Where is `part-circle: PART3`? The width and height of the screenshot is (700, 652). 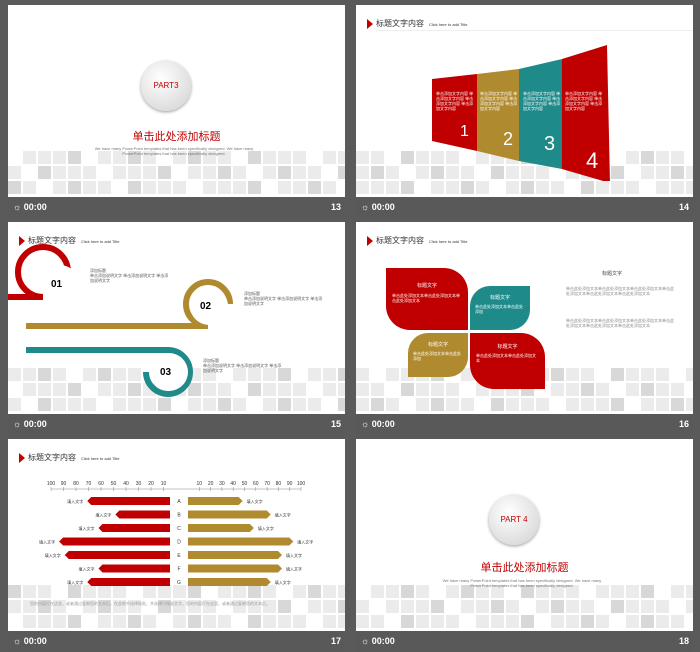 part-circle: PART3 is located at coordinates (166, 86).